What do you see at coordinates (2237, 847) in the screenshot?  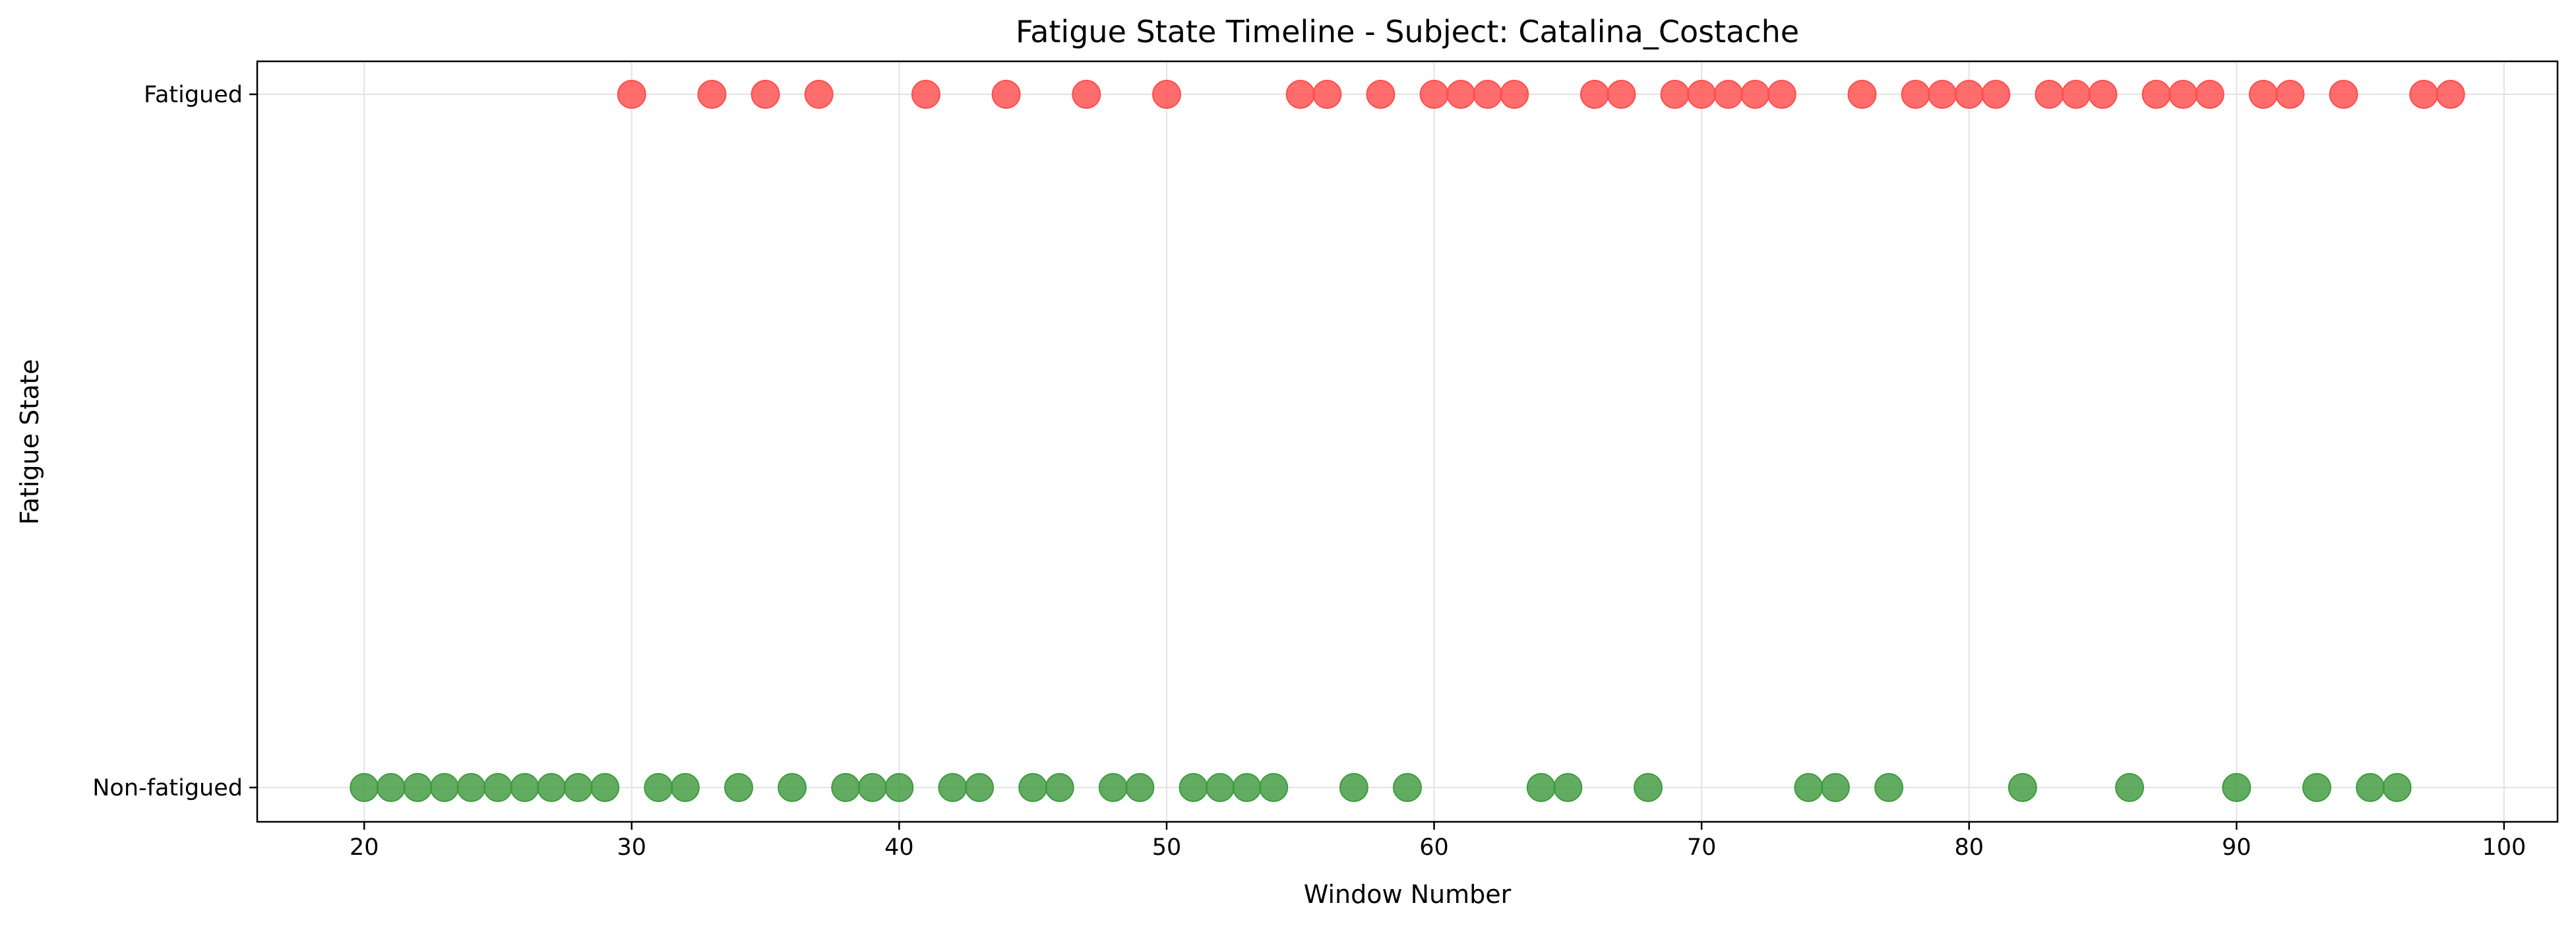 I see `x-tick-label: 90` at bounding box center [2237, 847].